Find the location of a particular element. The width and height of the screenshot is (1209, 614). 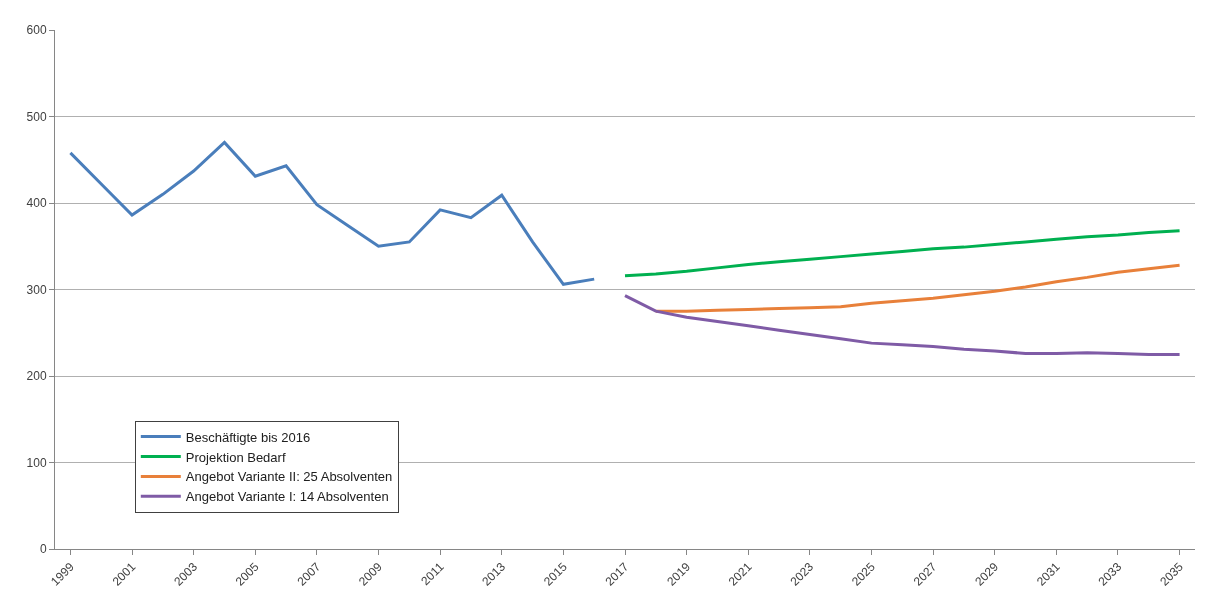

y-tick-label: 100 is located at coordinates (36, 462).